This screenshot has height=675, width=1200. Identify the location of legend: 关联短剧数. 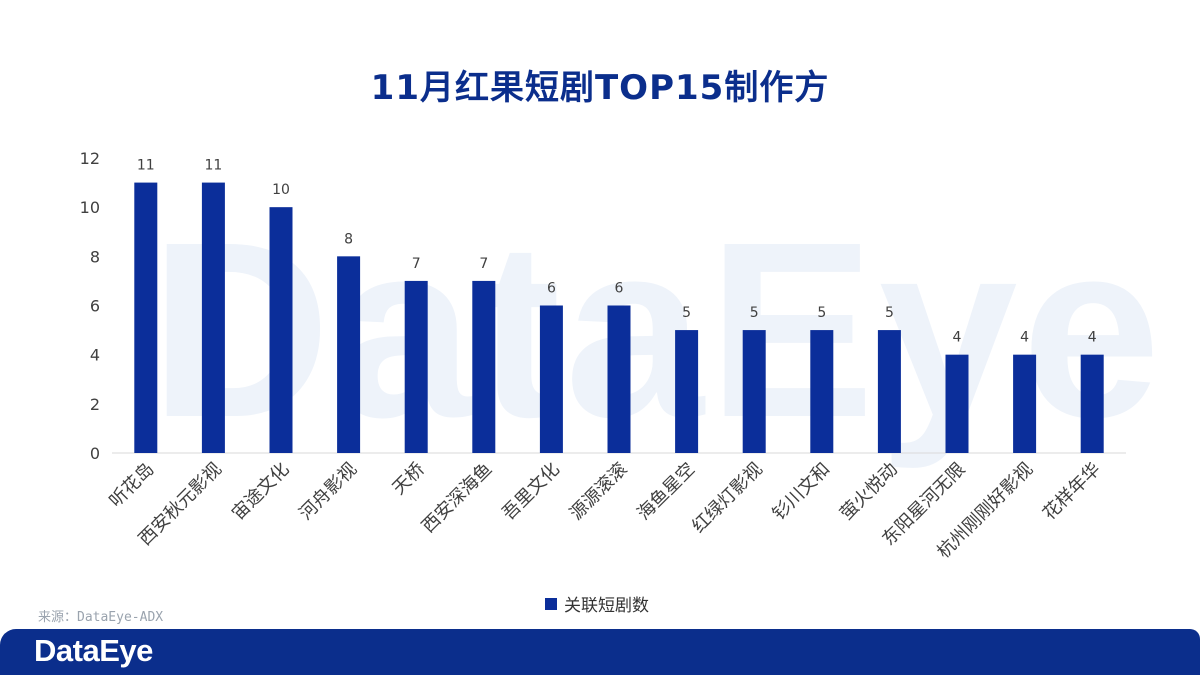
(597, 603).